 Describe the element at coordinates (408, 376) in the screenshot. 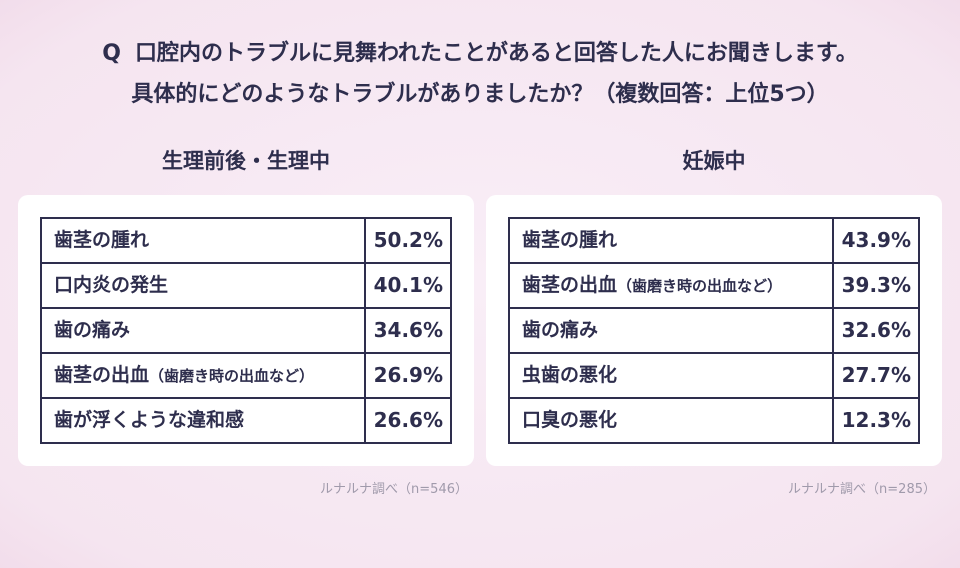

I see `row-value: 26.9%` at that location.